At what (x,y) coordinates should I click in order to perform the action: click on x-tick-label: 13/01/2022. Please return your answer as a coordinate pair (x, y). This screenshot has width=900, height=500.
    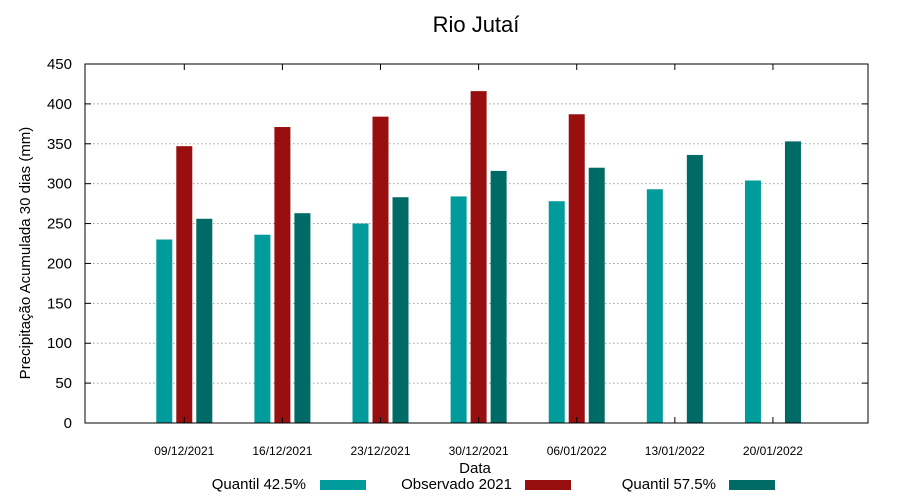
    Looking at the image, I should click on (675, 451).